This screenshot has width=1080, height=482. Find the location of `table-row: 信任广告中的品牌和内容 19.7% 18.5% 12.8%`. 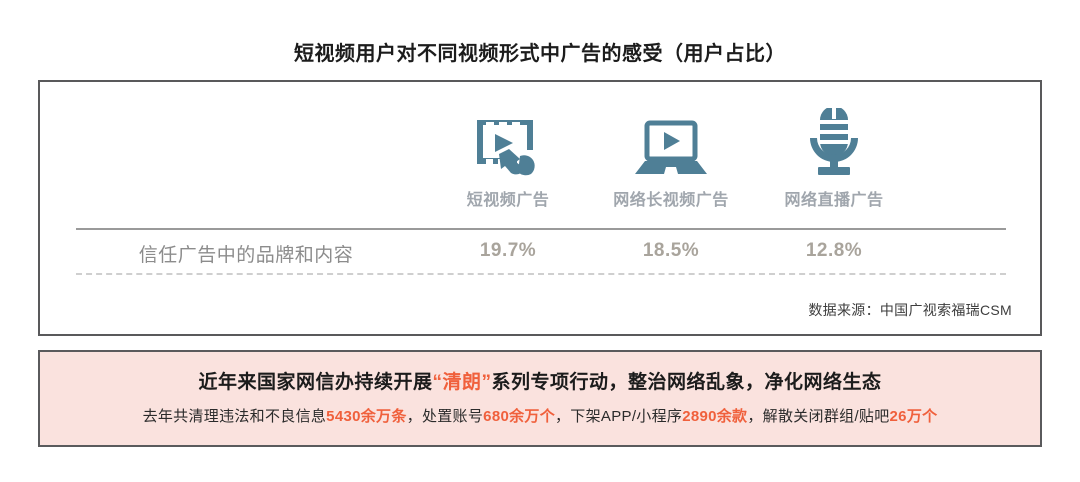

table-row: 信任广告中的品牌和内容 19.7% 18.5% 12.8% is located at coordinates (540, 253).